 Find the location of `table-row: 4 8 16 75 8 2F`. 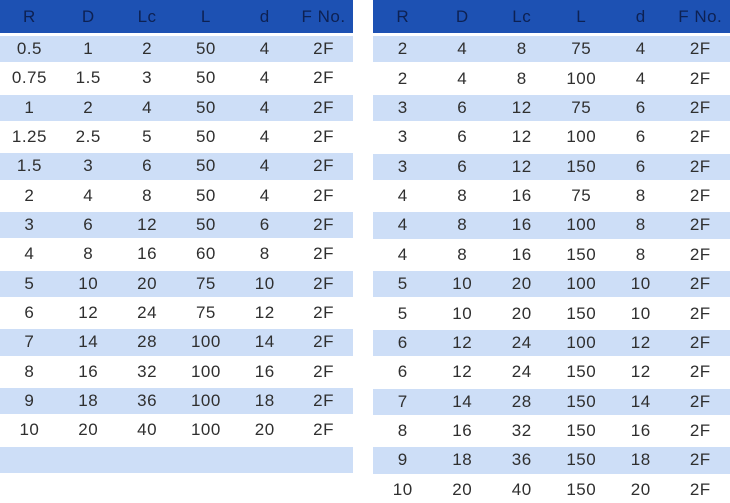

table-row: 4 8 16 75 8 2F is located at coordinates (551, 194).